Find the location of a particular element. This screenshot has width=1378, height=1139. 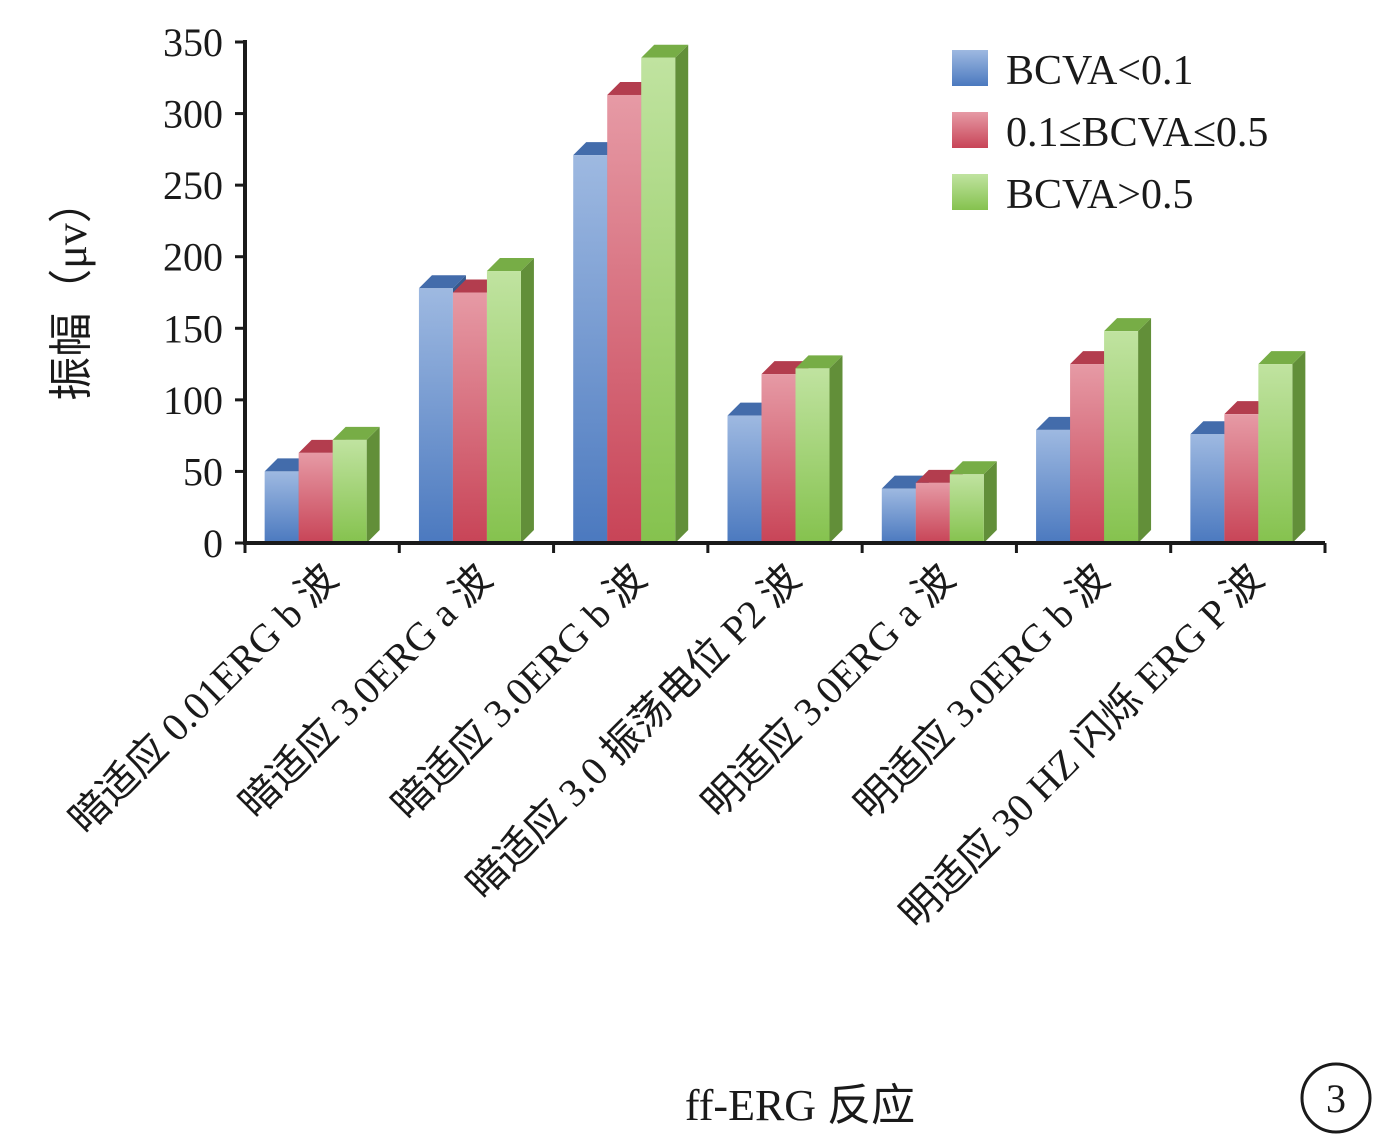

x-category-label: 暗适应 3.0ERG a 波 is located at coordinates (365, 691).